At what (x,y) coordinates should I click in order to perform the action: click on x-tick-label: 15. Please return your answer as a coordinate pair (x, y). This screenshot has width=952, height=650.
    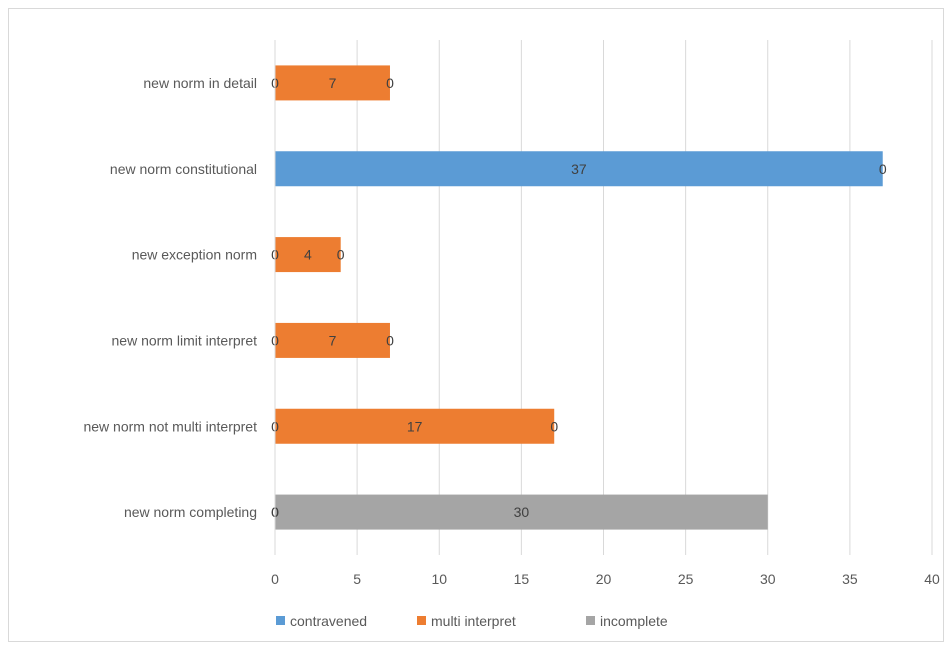
    Looking at the image, I should click on (522, 579).